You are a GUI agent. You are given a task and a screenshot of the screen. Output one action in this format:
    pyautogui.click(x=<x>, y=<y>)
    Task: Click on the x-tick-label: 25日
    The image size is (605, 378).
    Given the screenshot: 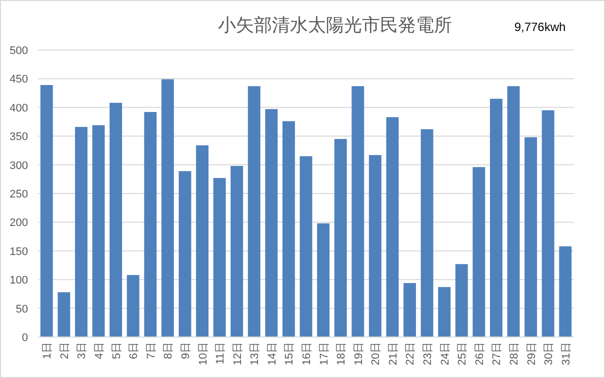 What is the action you would take?
    pyautogui.click(x=462, y=354)
    